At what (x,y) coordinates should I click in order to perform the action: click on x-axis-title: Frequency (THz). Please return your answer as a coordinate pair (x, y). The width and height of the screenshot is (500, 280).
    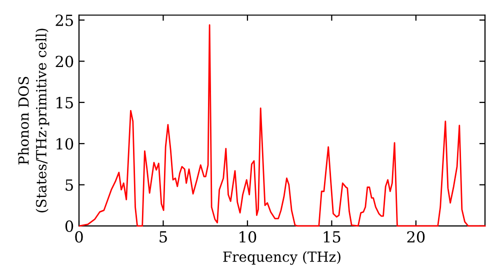
    Looking at the image, I should click on (281, 258).